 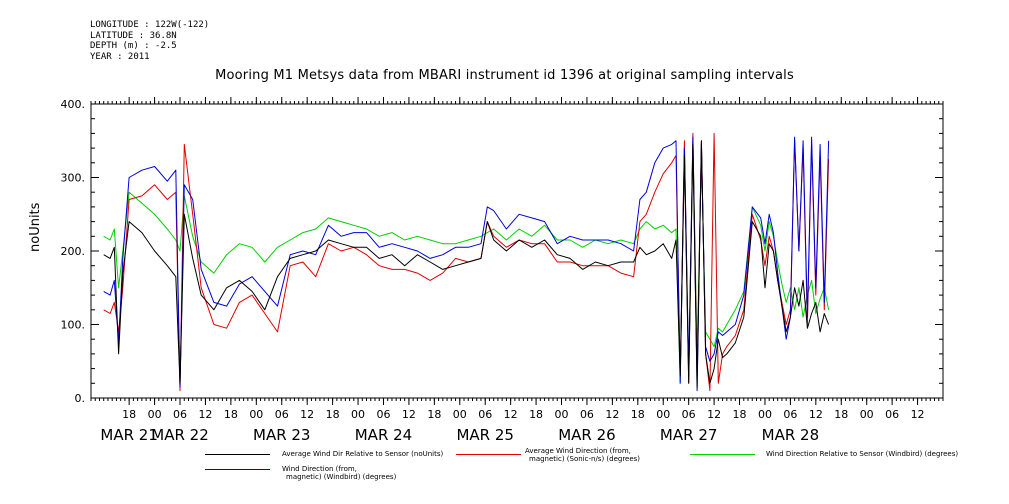 What do you see at coordinates (133, 46) in the screenshot?
I see `metadata-depth: DEPTH (m) : -2.5` at bounding box center [133, 46].